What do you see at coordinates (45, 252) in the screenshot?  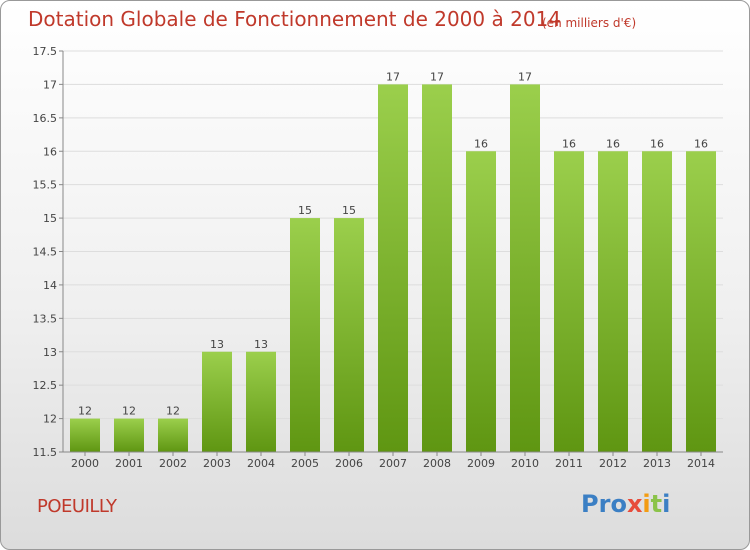 I see `y-tick-label: 14.5` at bounding box center [45, 252].